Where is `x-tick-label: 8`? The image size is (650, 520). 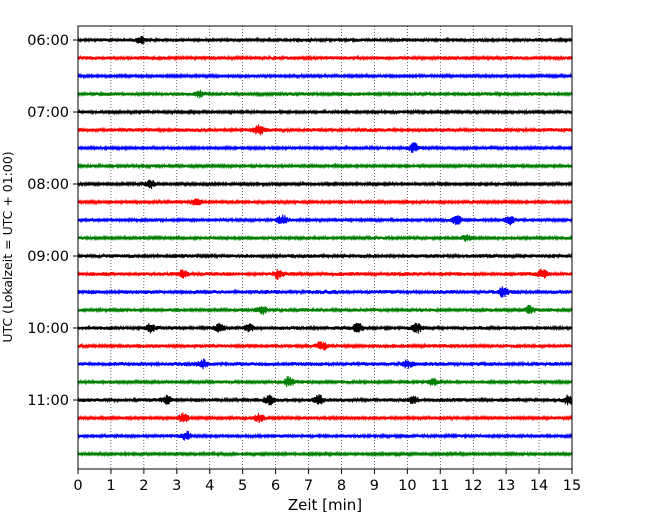
x-tick-label: 8 is located at coordinates (341, 486).